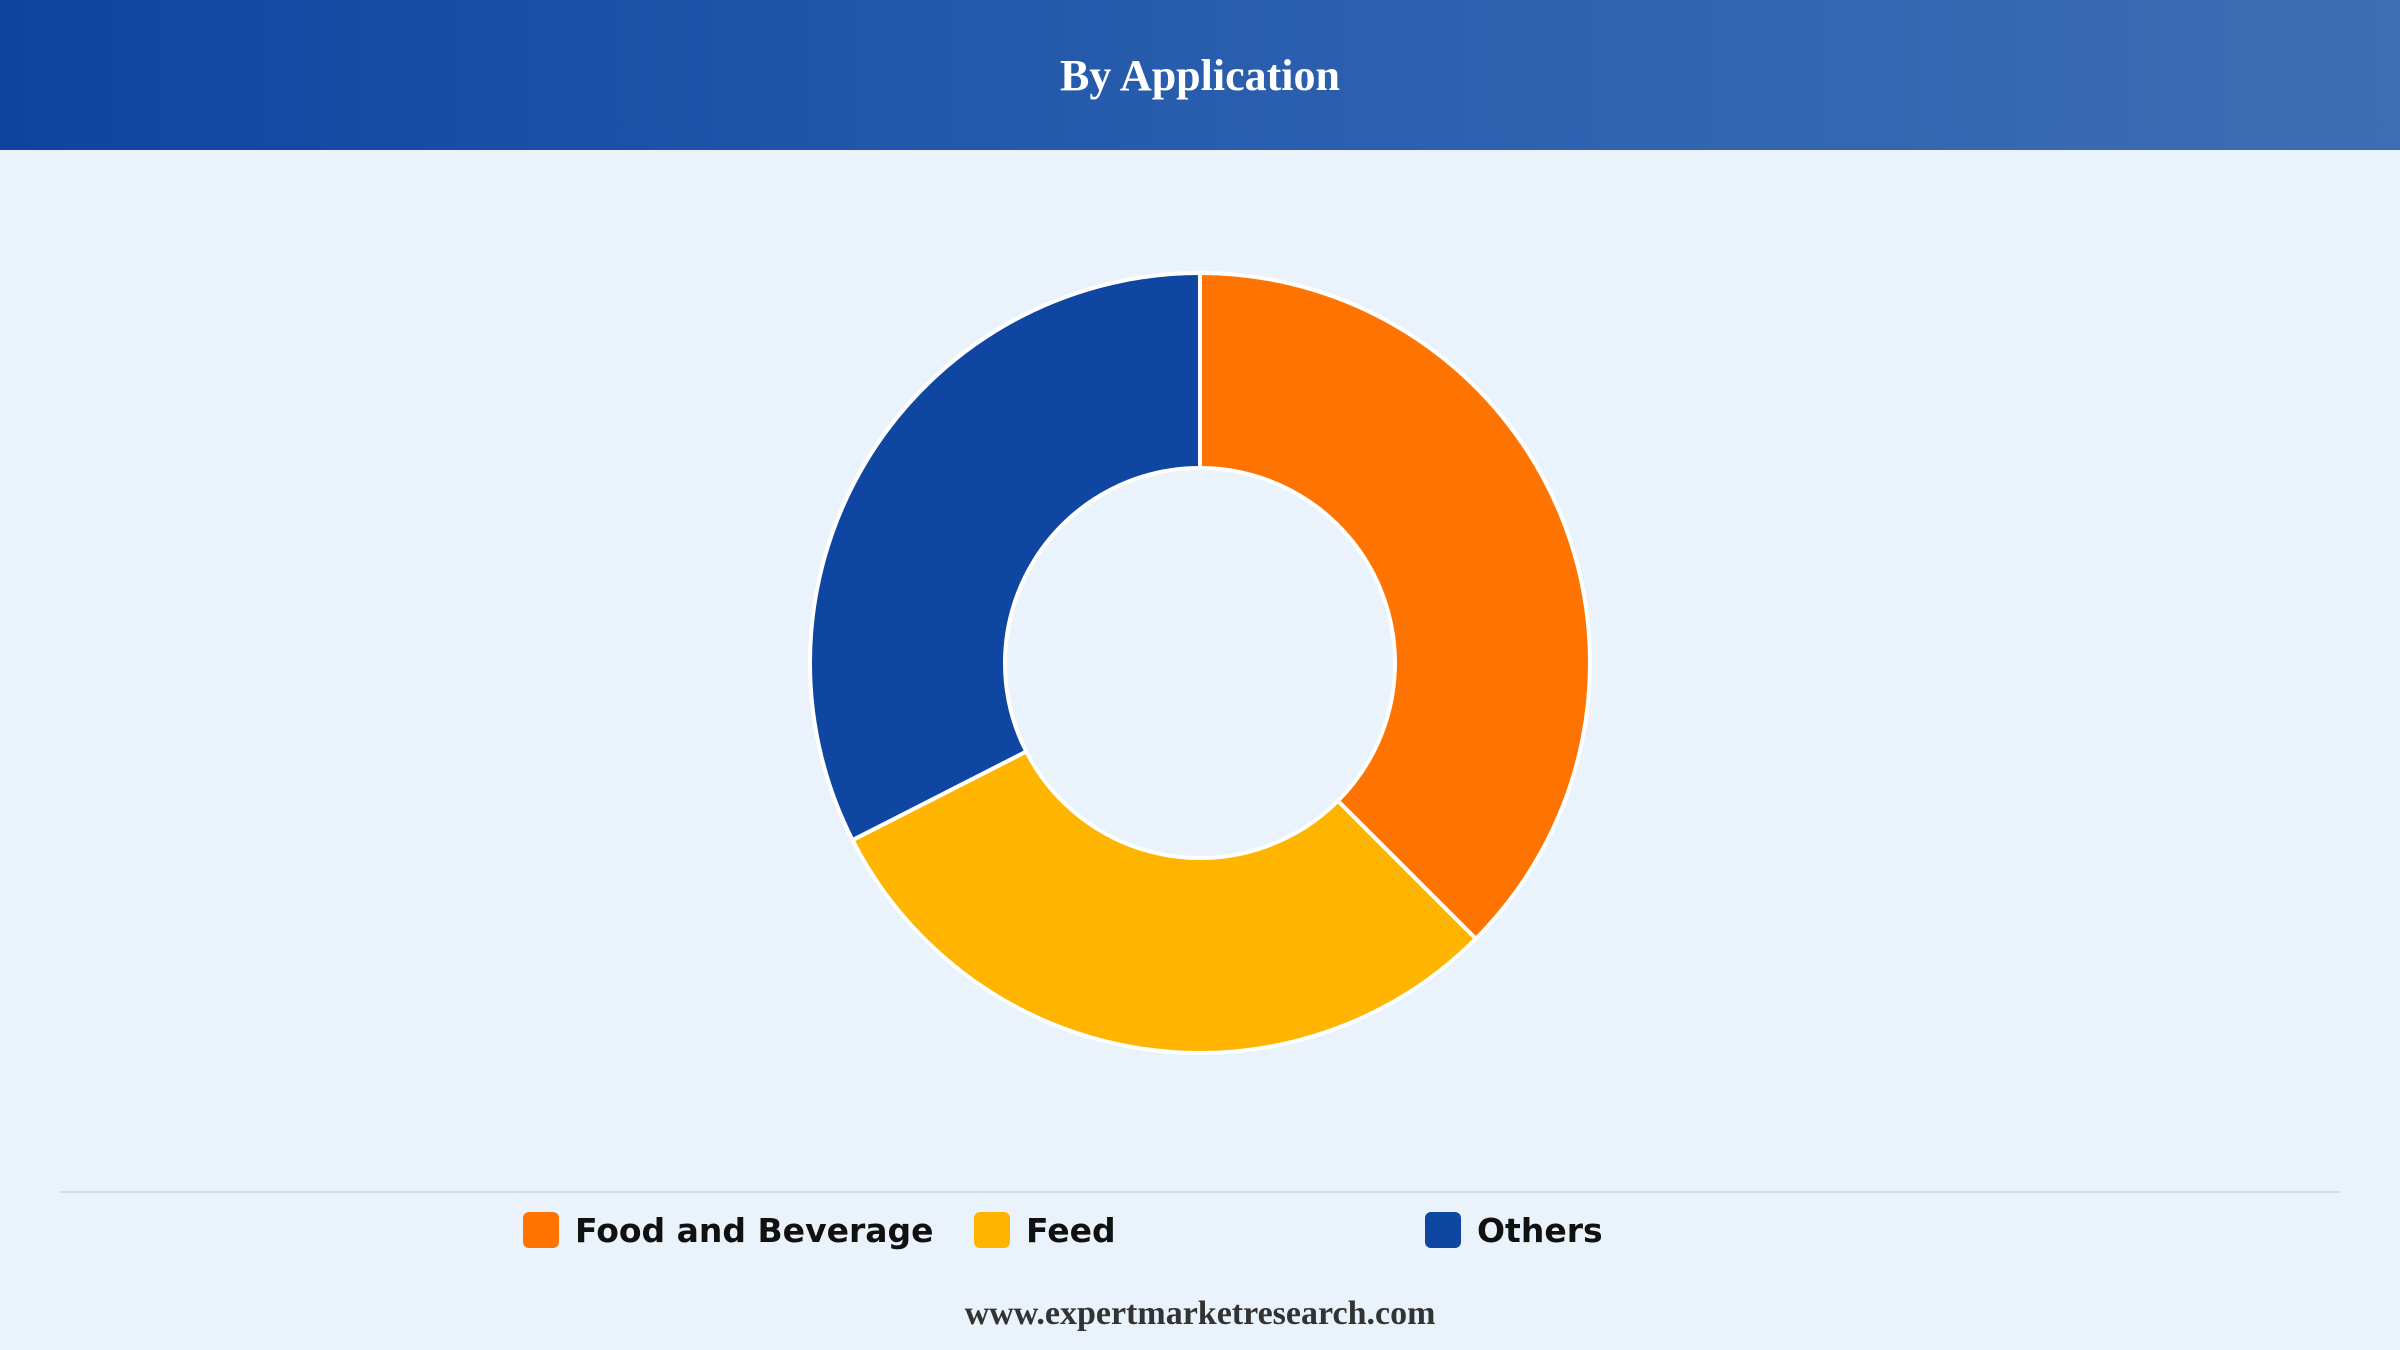 Image resolution: width=2400 pixels, height=1350 pixels. I want to click on donut-slice-food-and-beverage, so click(1395, 606).